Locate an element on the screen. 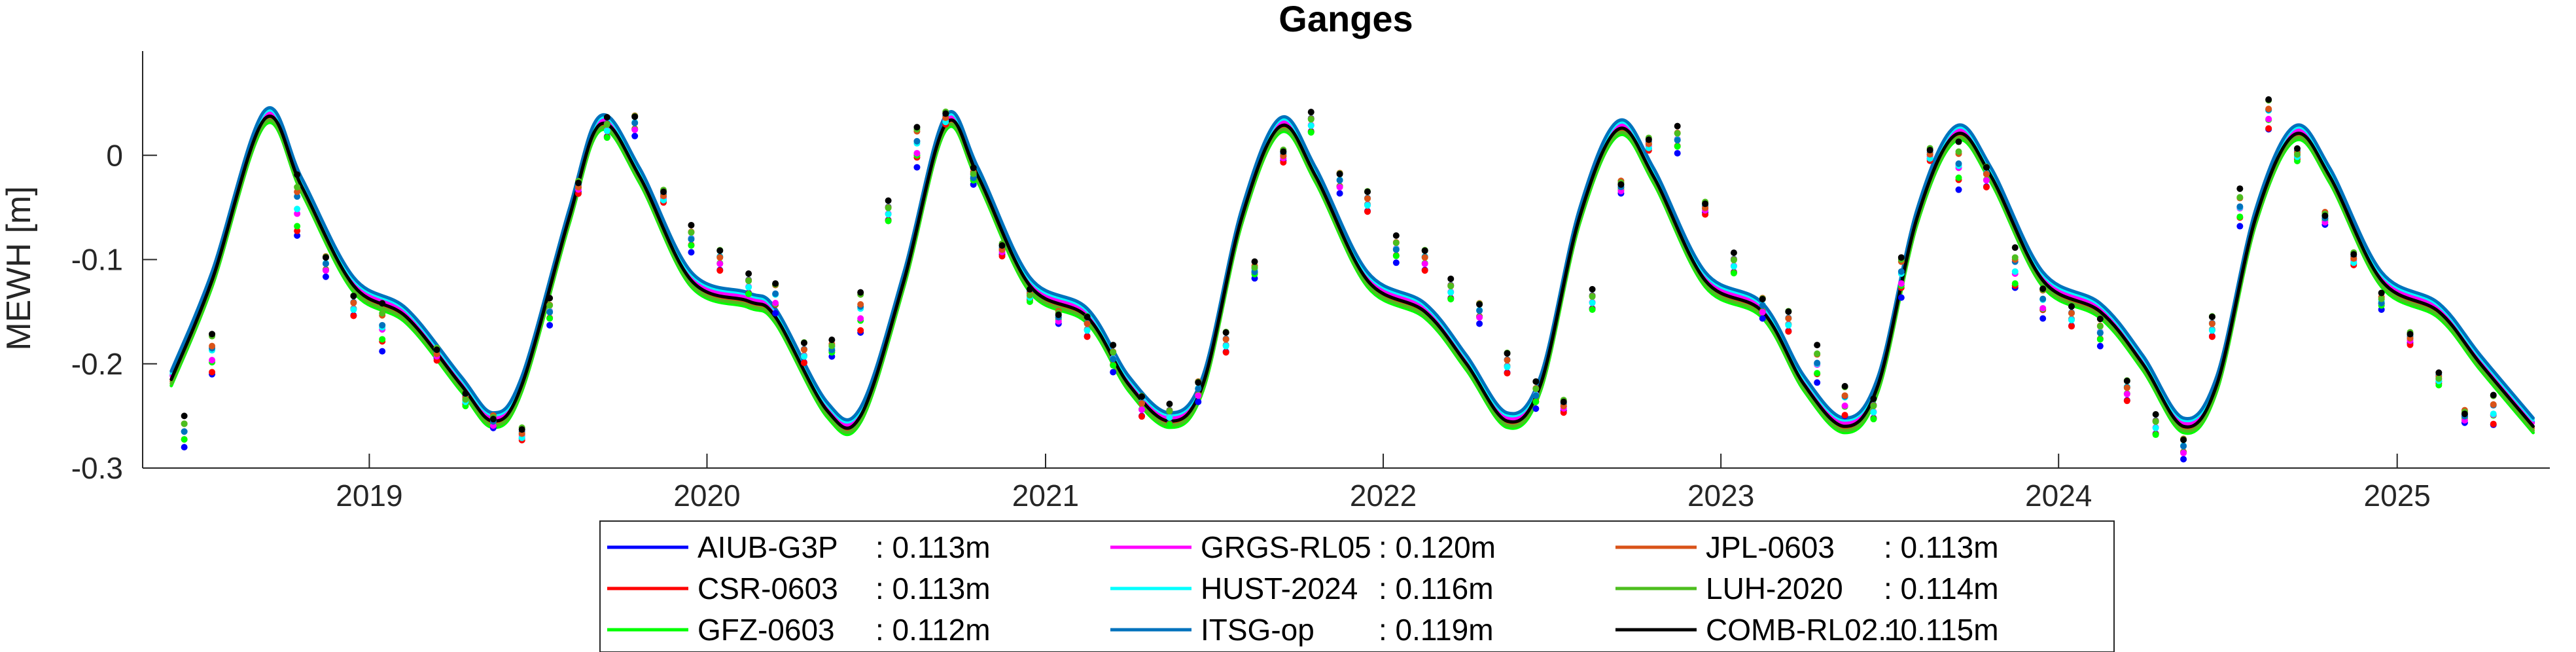  y-tick-label: -0.1 is located at coordinates (97, 260).